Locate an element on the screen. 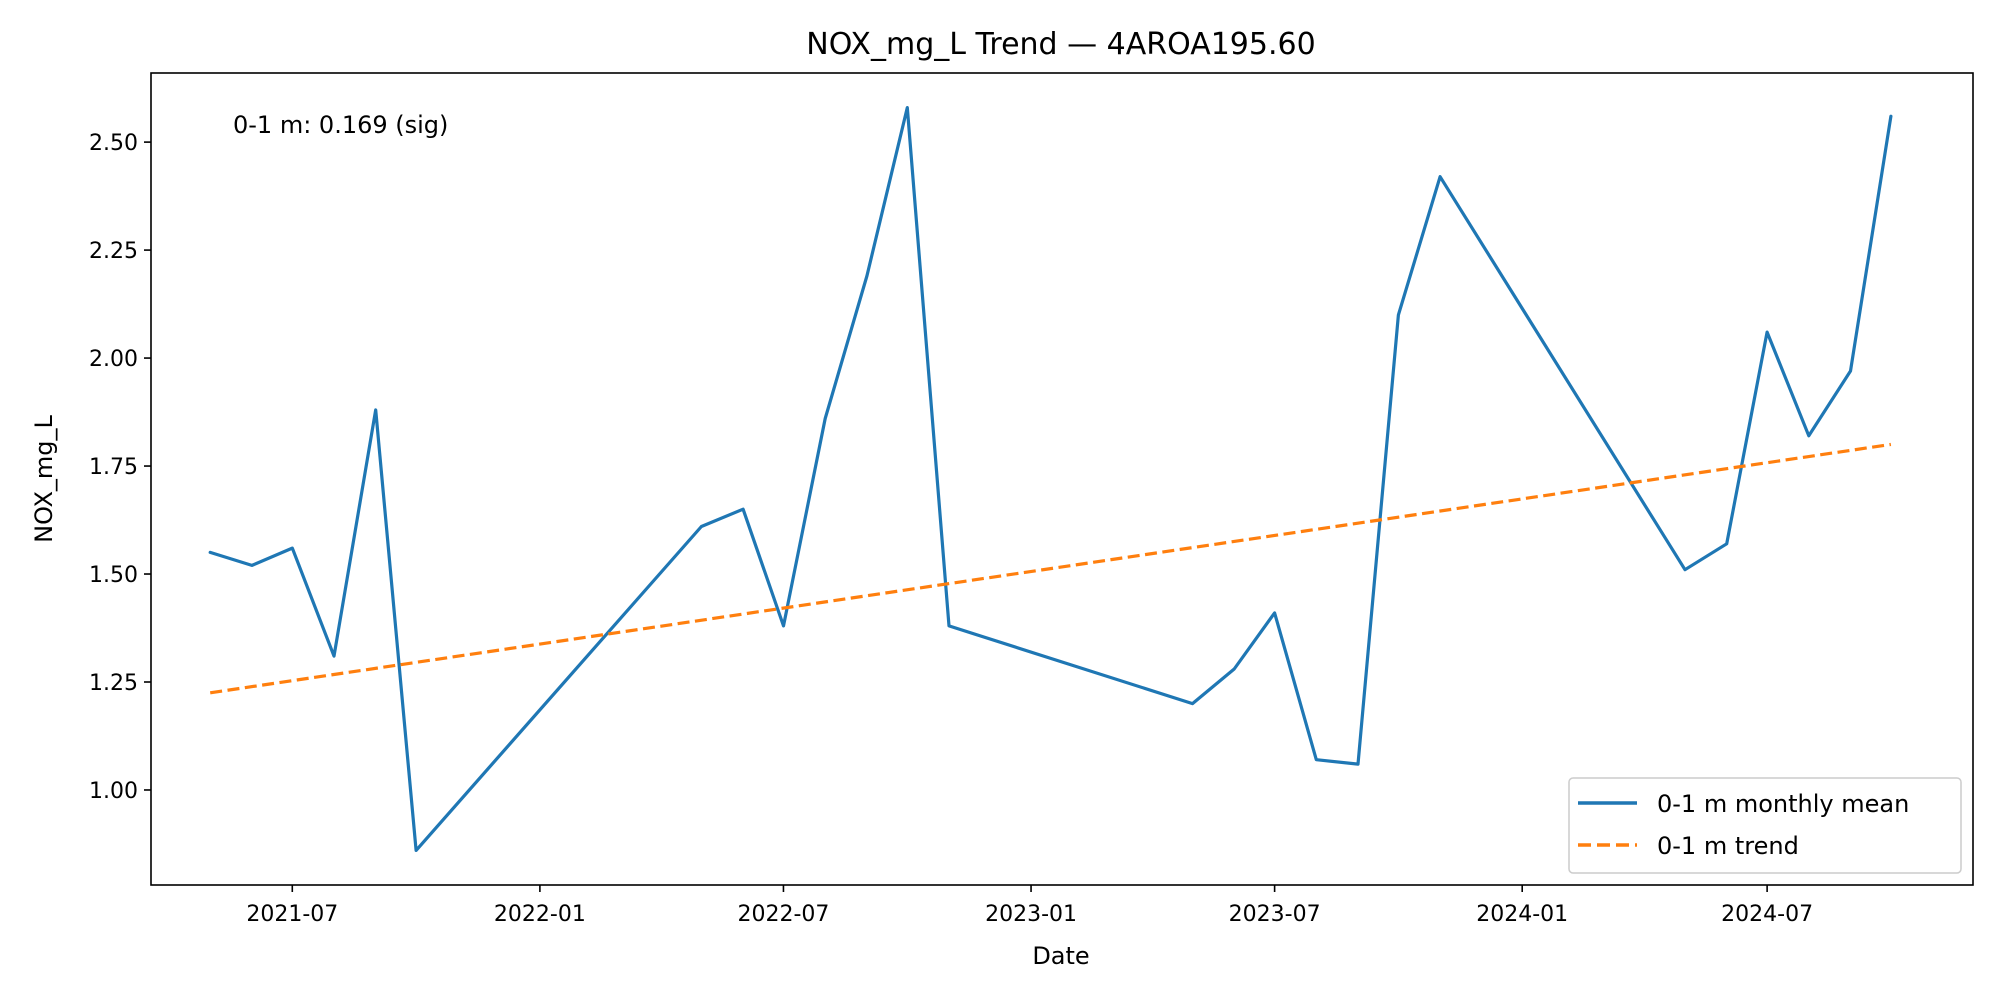 This screenshot has height=1000, width=2000. y-tick-label: 1.50 is located at coordinates (113, 575).